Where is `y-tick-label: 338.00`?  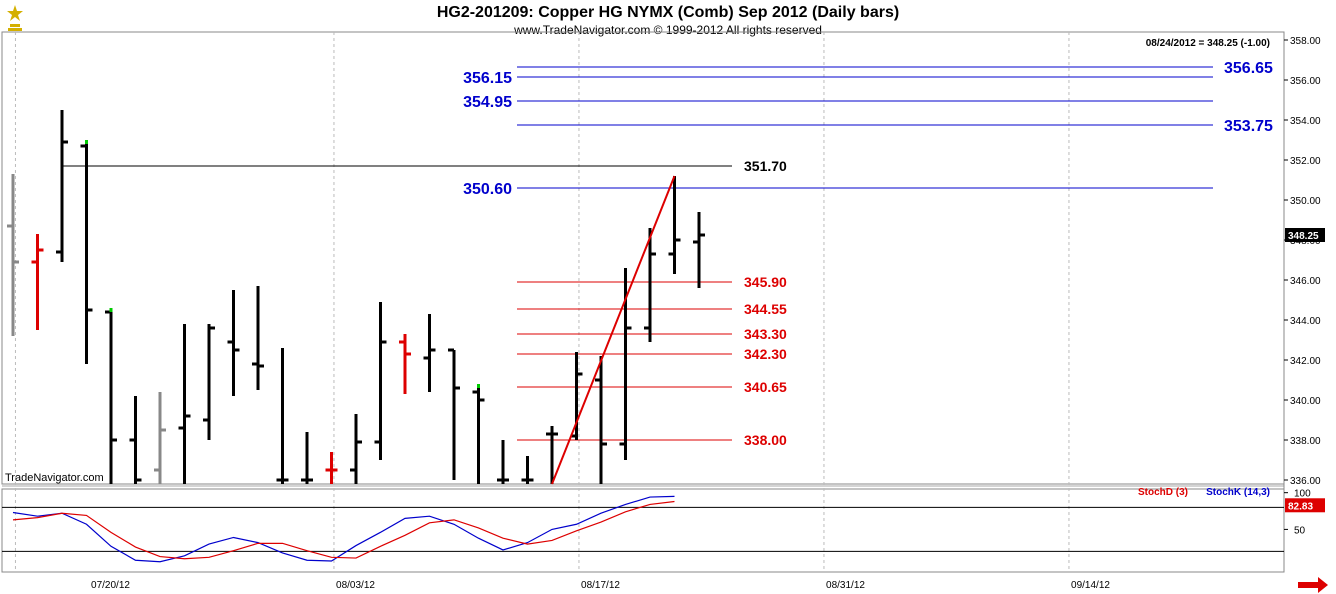 y-tick-label: 338.00 is located at coordinates (1305, 441).